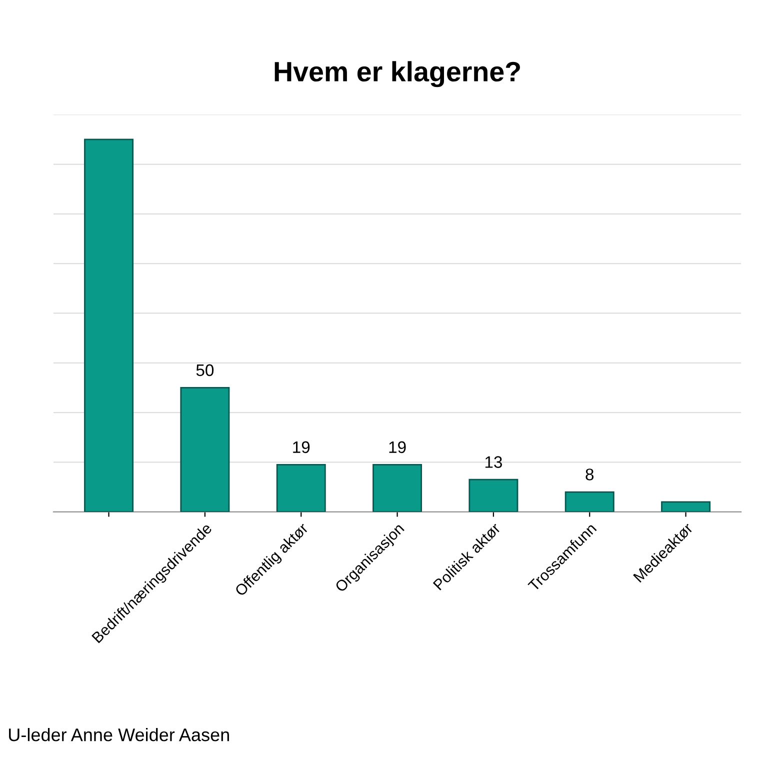 The width and height of the screenshot is (764, 764). What do you see at coordinates (590, 474) in the screenshot?
I see `data-label: 8` at bounding box center [590, 474].